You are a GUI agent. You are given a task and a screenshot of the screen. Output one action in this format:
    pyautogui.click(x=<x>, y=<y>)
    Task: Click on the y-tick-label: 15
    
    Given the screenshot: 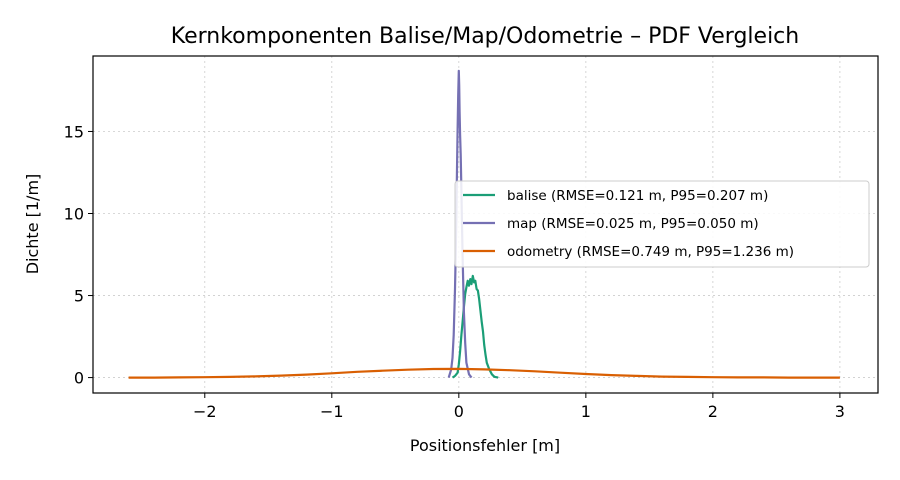 What is the action you would take?
    pyautogui.click(x=74, y=131)
    